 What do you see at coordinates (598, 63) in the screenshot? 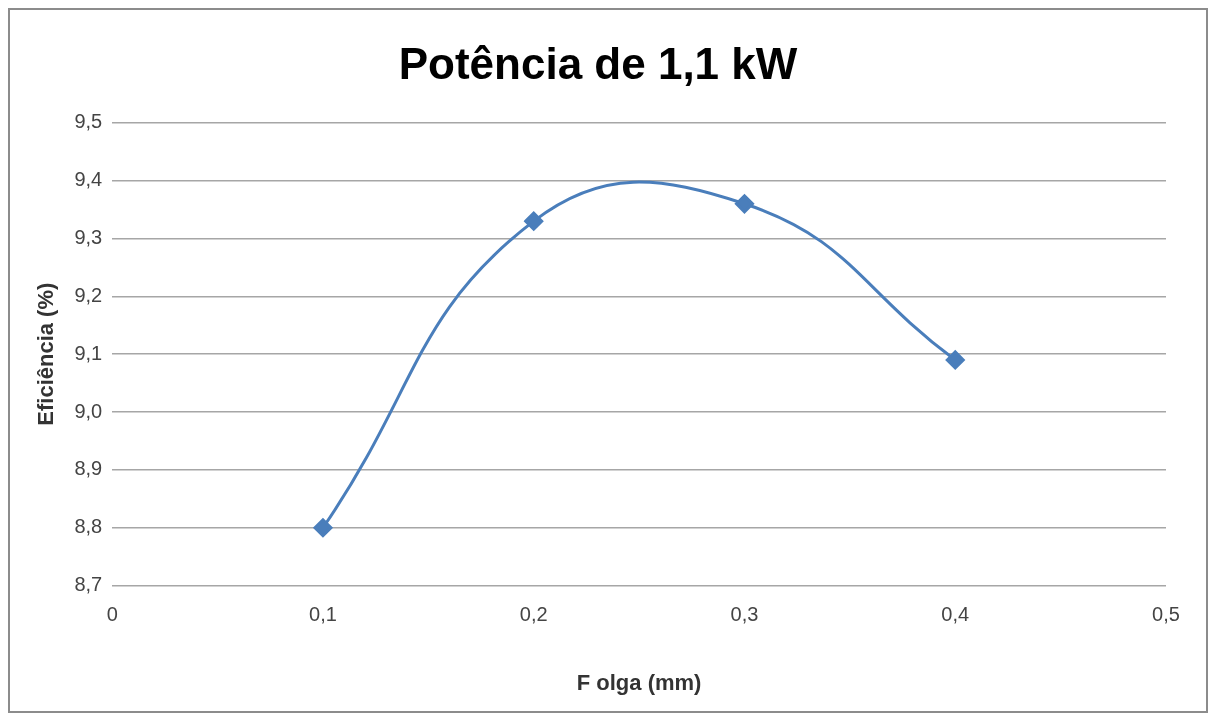
I see `chart-title: Potência de 1,1 kW` at bounding box center [598, 63].